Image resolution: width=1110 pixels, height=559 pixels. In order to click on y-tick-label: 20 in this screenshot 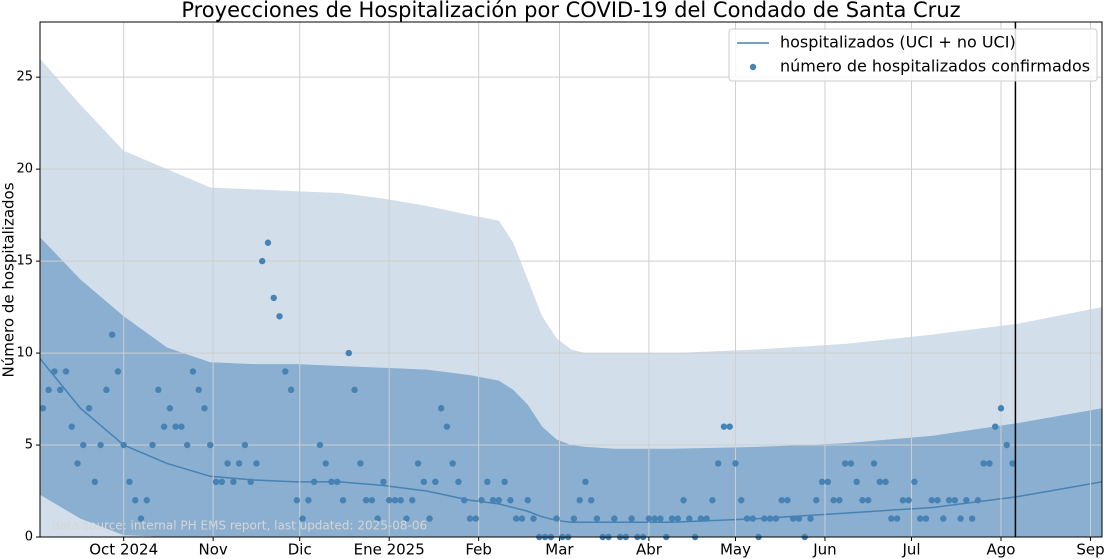, I will do `click(24, 169)`.